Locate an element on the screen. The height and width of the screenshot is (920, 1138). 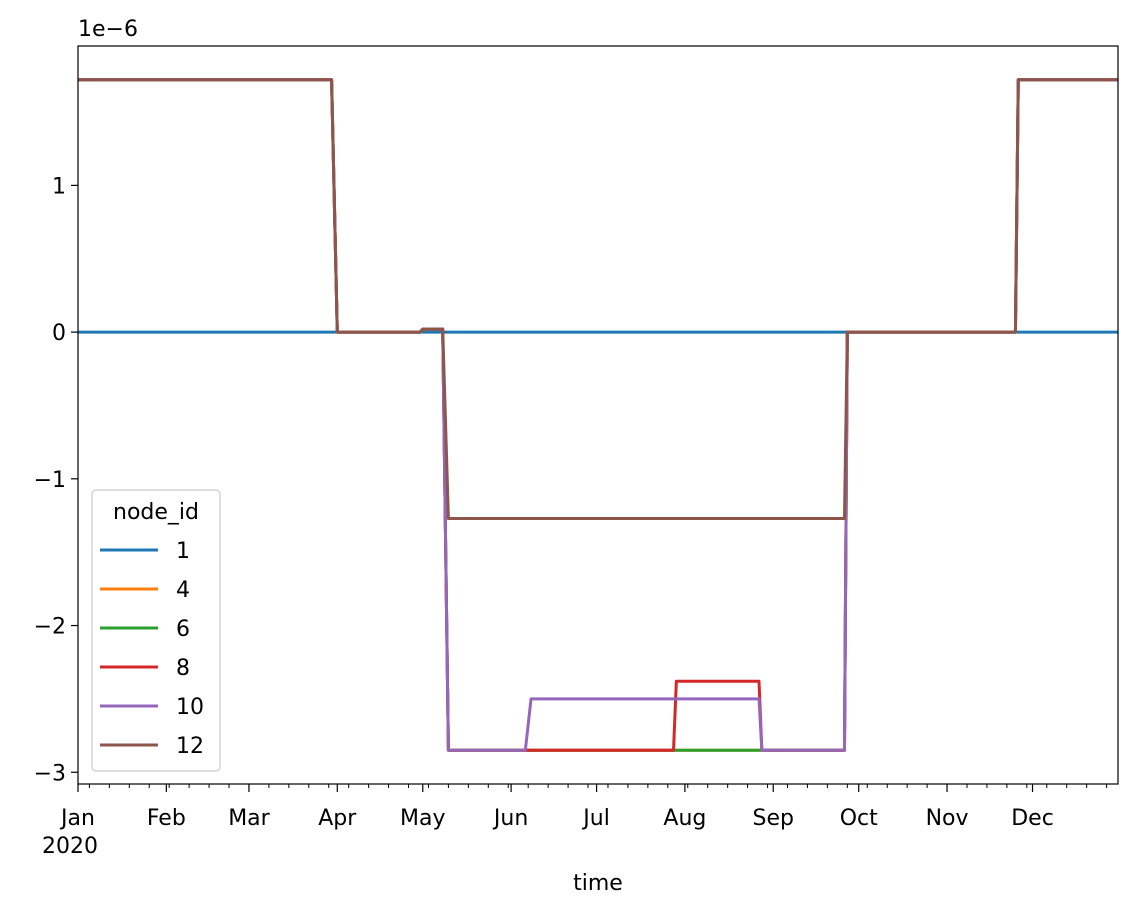
legend-label: 8 is located at coordinates (183, 668).